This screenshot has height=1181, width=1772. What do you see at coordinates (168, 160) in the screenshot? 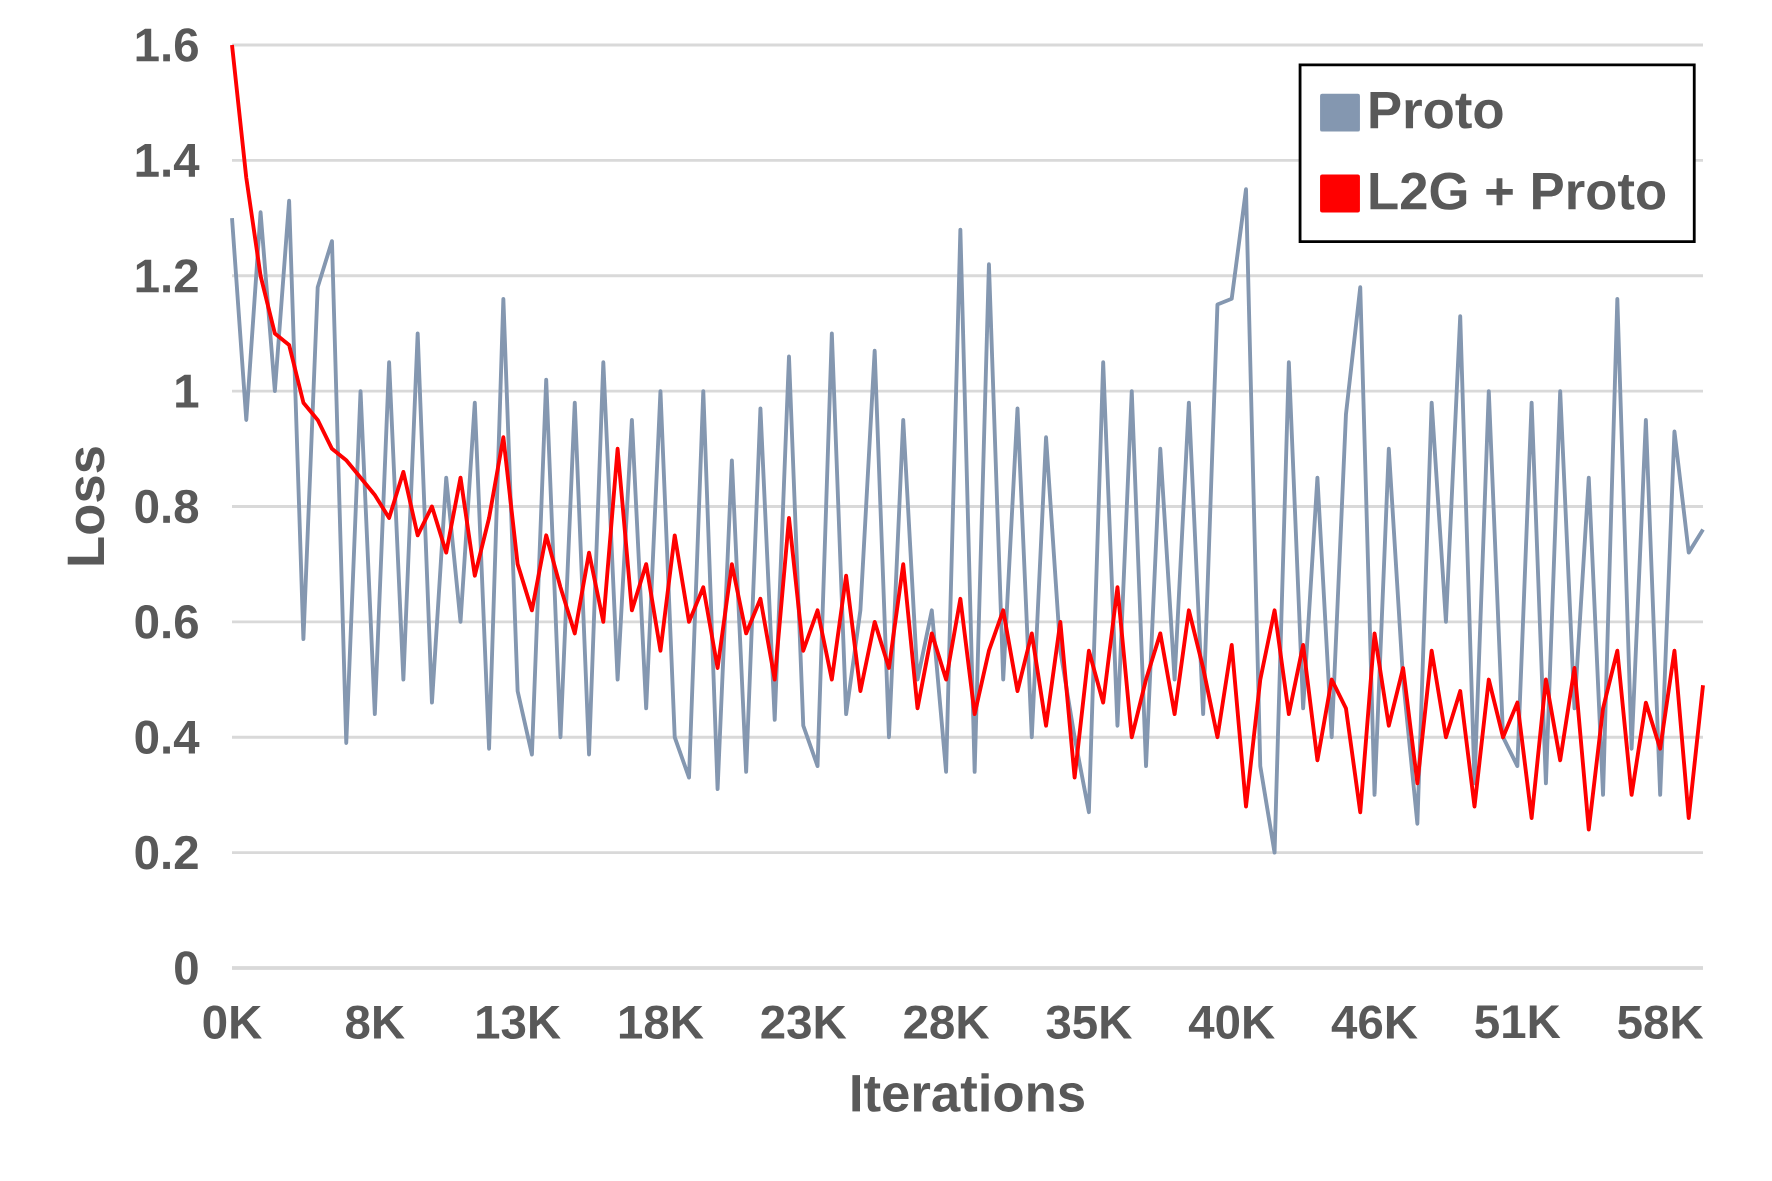
I see `y-tick-label: 1.4` at bounding box center [168, 160].